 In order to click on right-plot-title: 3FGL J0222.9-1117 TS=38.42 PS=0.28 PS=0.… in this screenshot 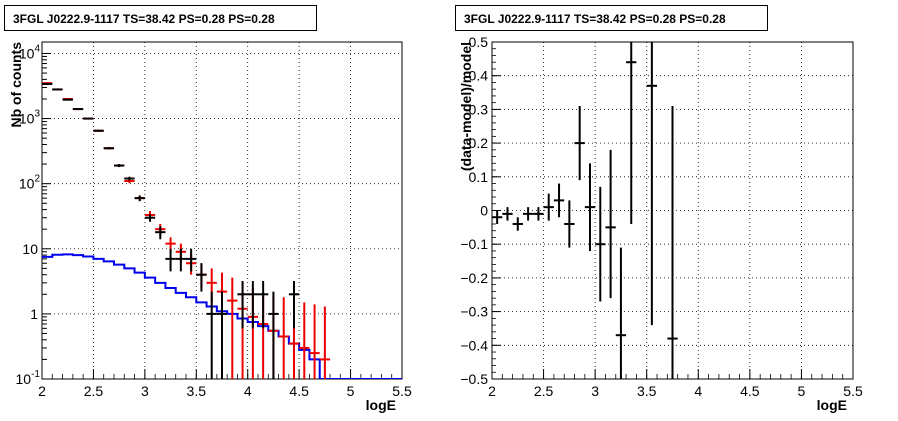, I will do `click(611, 18)`.